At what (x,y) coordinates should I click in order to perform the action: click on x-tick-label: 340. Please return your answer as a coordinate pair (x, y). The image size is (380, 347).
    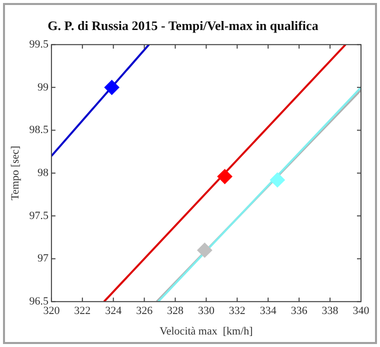
    Looking at the image, I should click on (361, 311).